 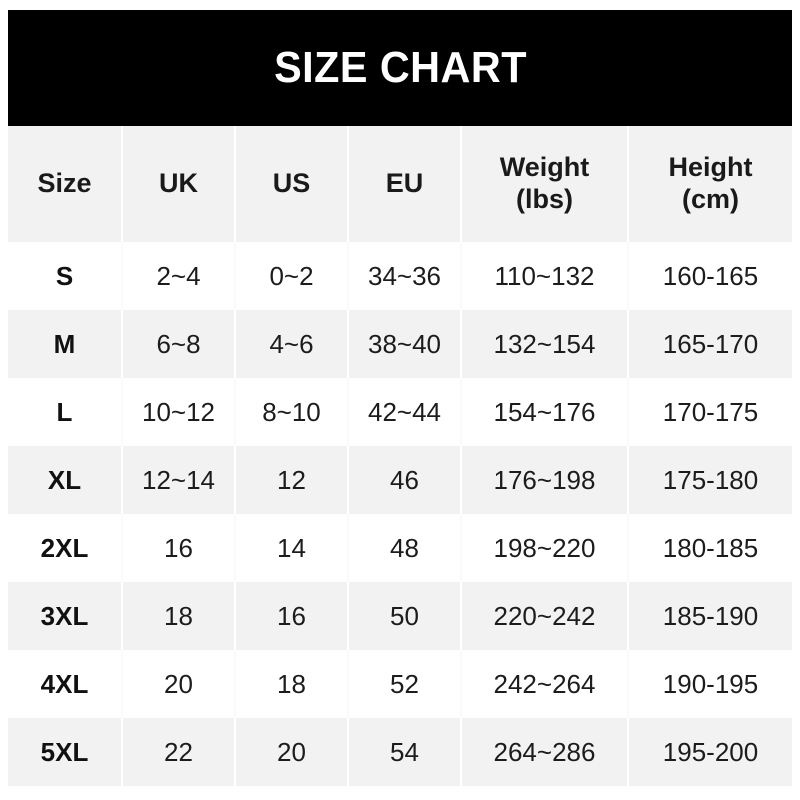 What do you see at coordinates (405, 480) in the screenshot?
I see `cell-eu: 46` at bounding box center [405, 480].